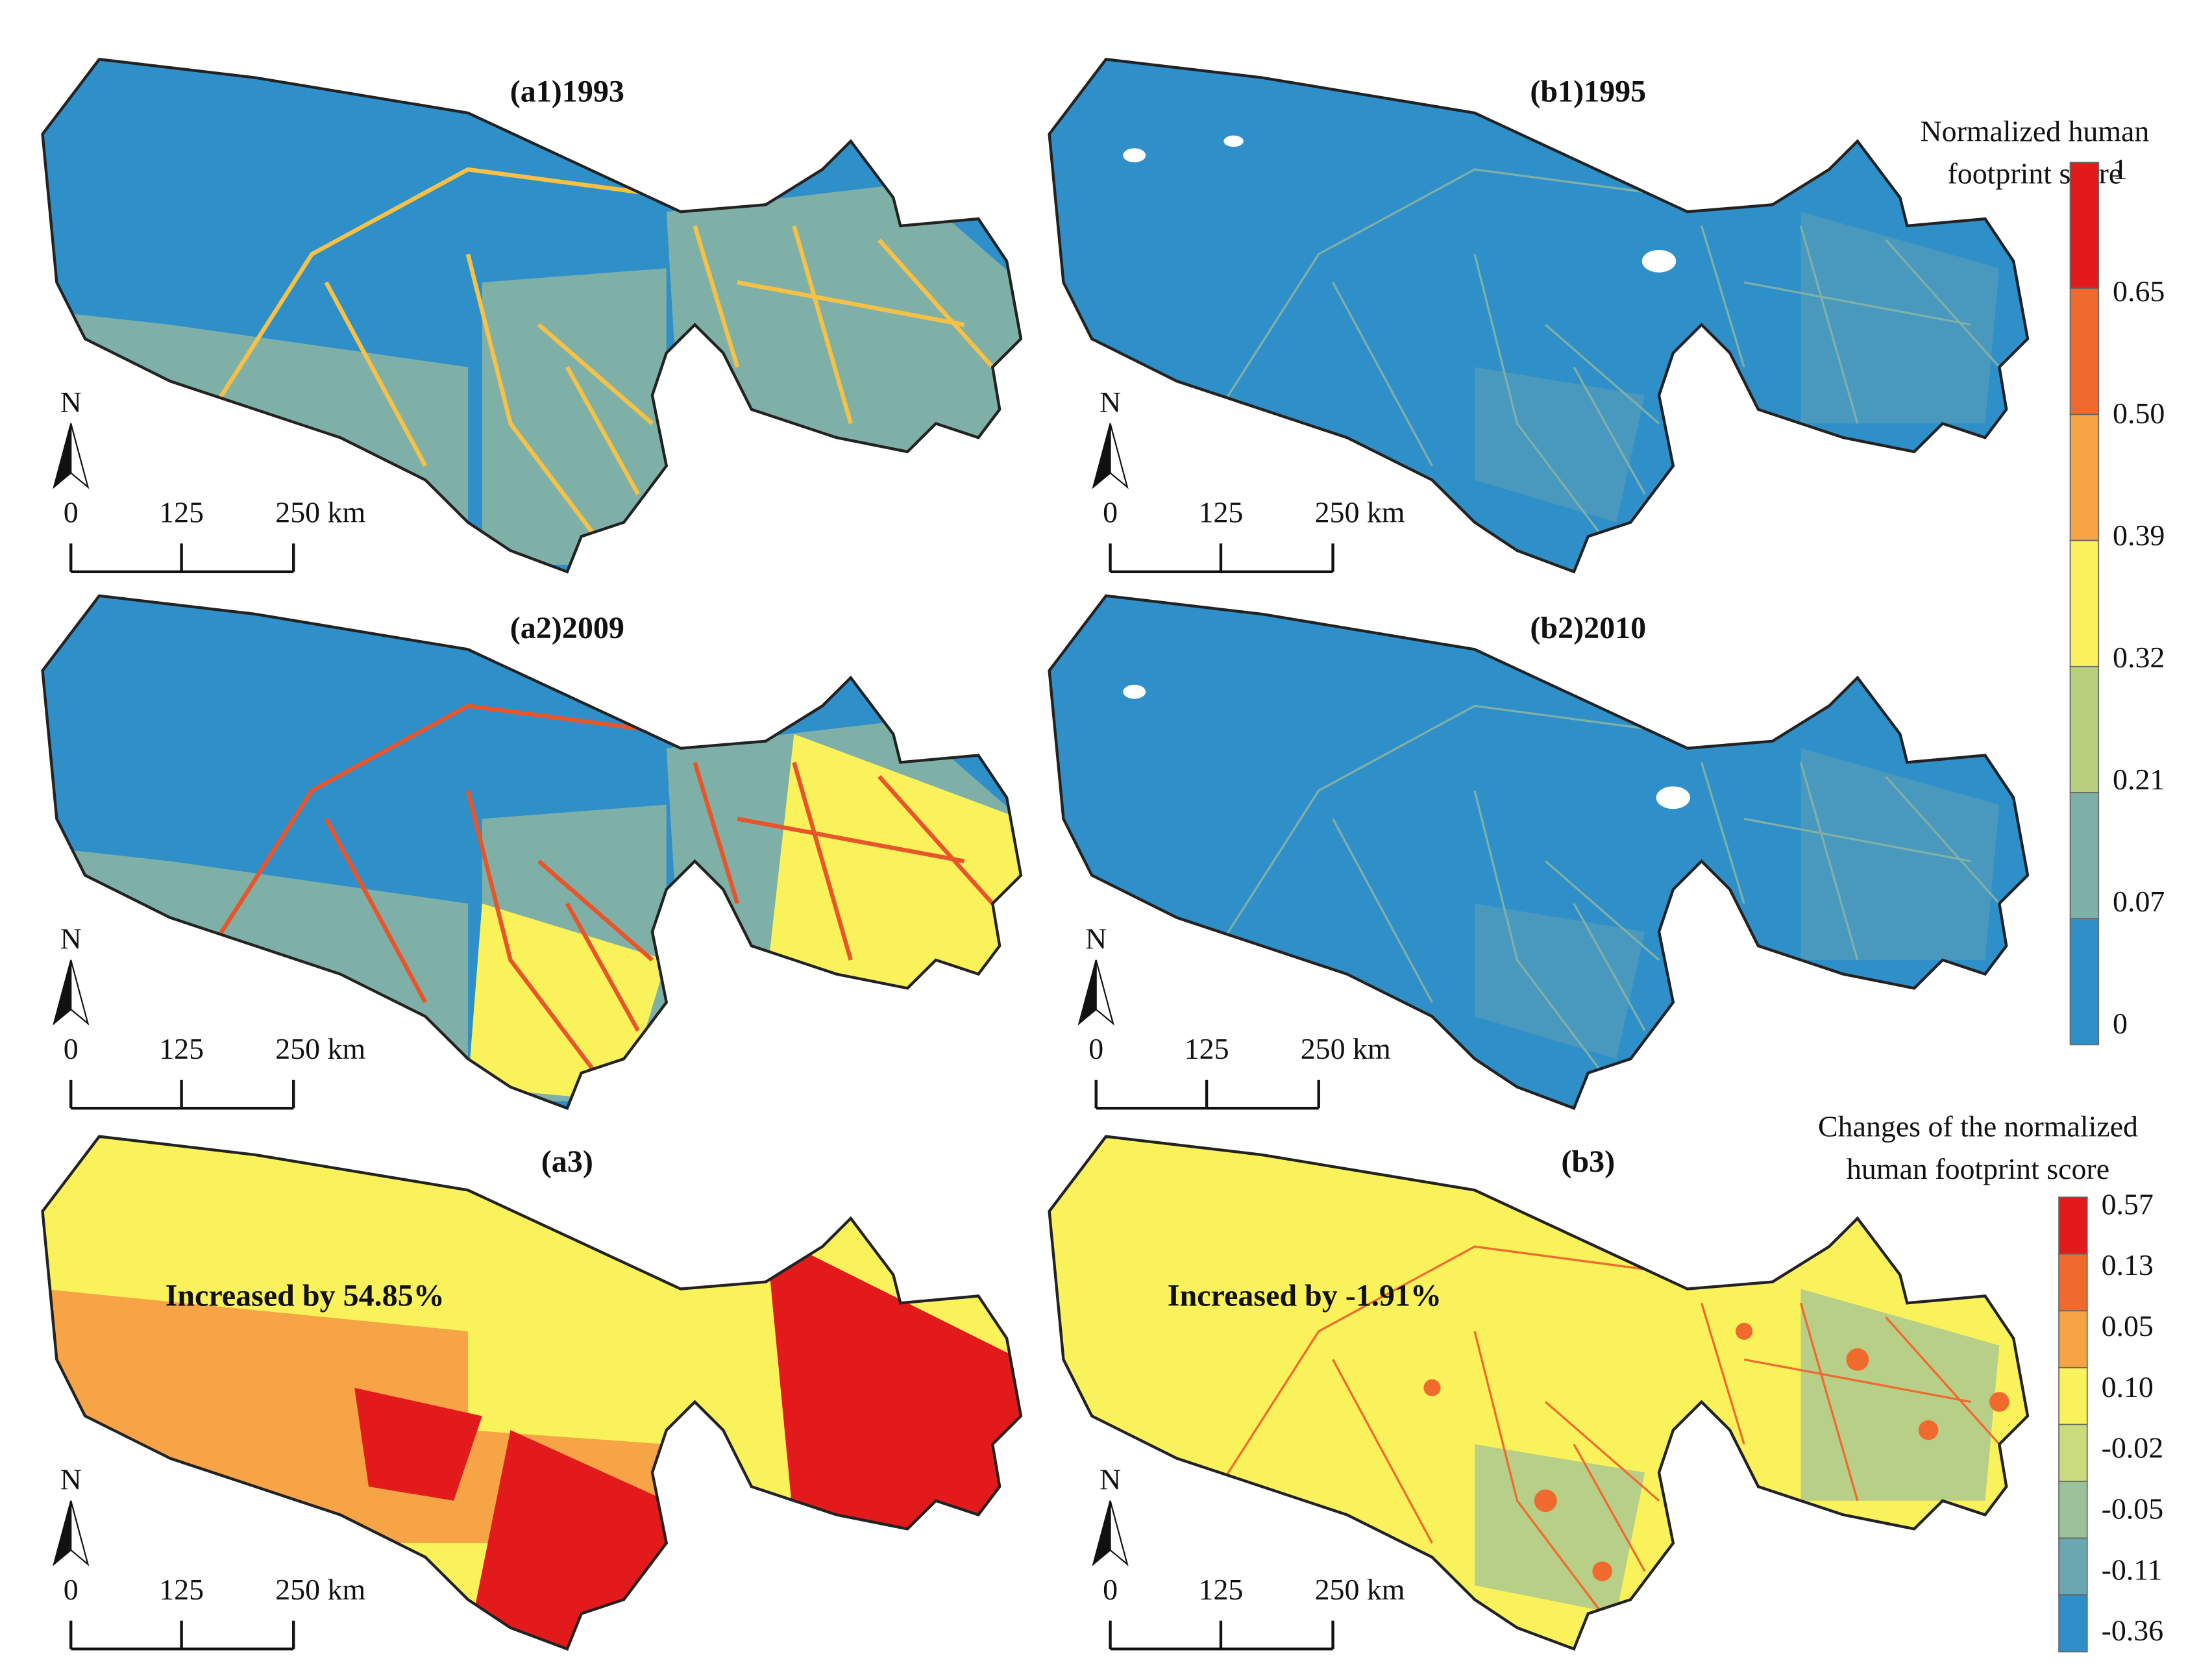 Image resolution: width=2212 pixels, height=1680 pixels. Describe the element at coordinates (2035, 132) in the screenshot. I see `legend-title: Normalized human` at that location.